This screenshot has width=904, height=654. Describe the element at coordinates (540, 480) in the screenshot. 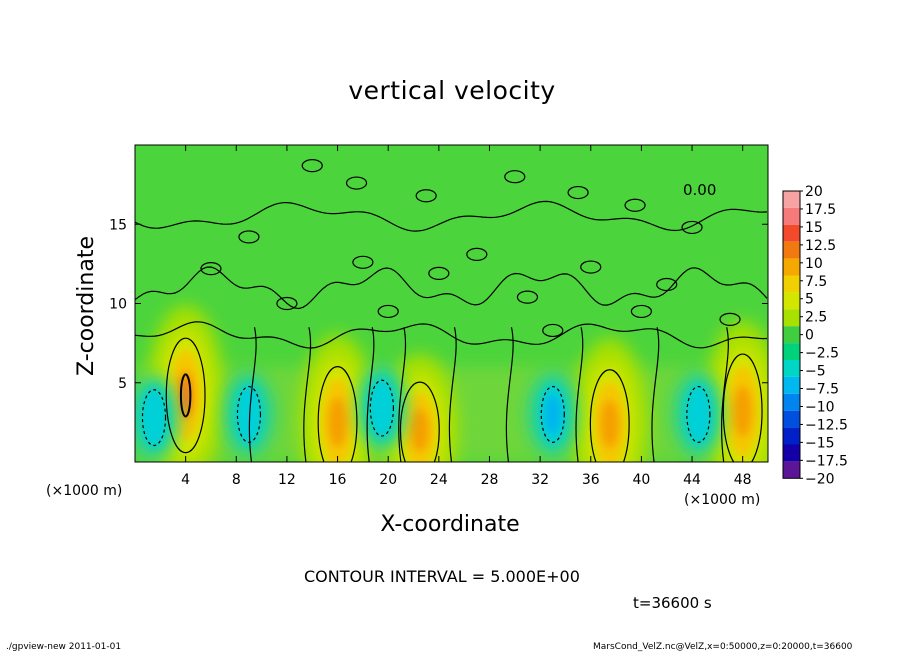

I see `x-tick-label: 32` at that location.